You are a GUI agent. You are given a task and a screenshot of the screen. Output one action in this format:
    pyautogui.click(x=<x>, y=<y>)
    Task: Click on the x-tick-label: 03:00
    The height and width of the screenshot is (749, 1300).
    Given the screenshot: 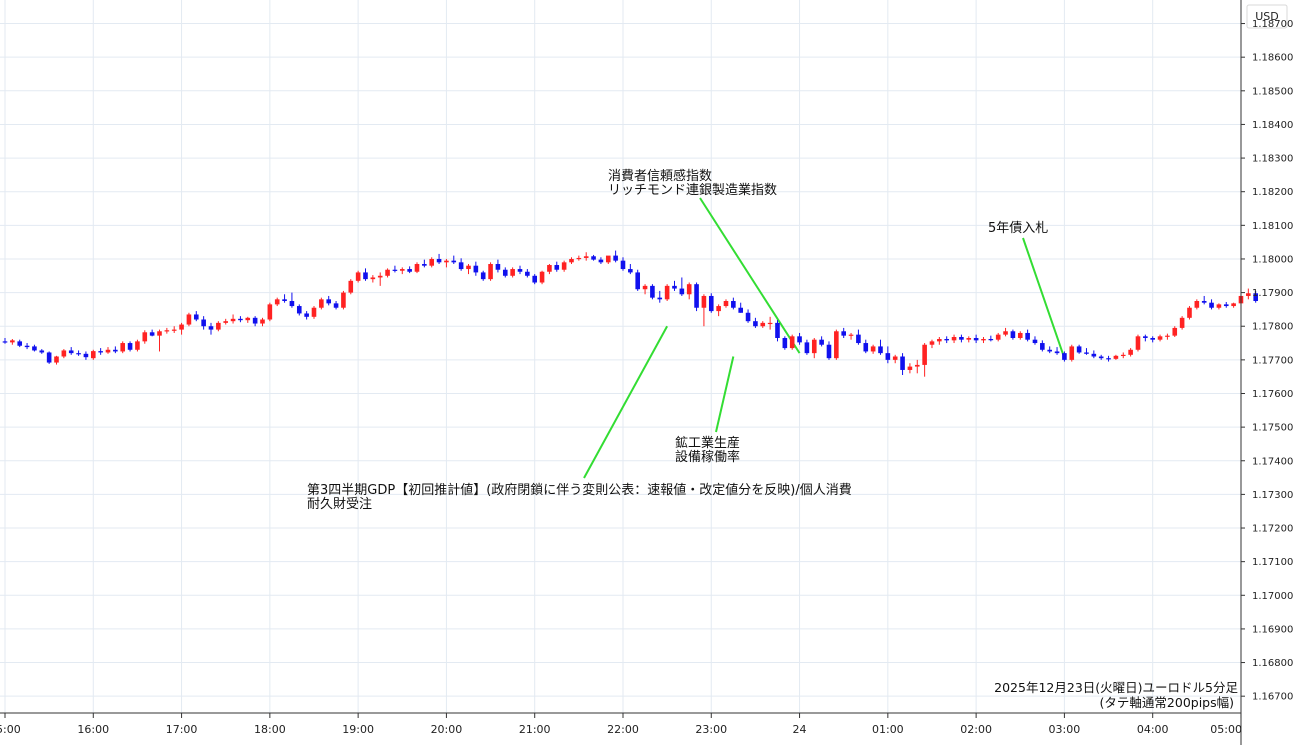 What is the action you would take?
    pyautogui.click(x=1065, y=729)
    